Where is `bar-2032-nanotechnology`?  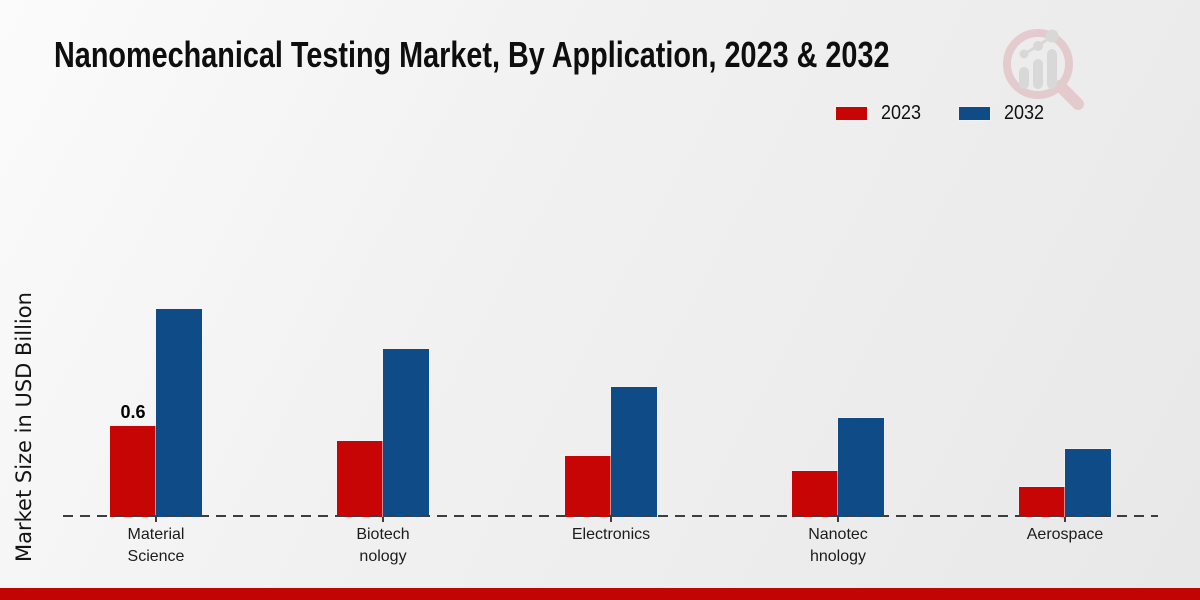
bar-2032-nanotechnology is located at coordinates (861, 467).